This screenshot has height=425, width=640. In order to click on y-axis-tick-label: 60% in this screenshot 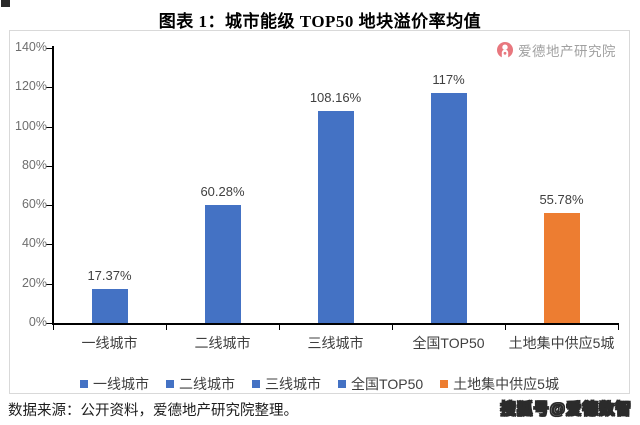, I will do `click(34, 204)`.